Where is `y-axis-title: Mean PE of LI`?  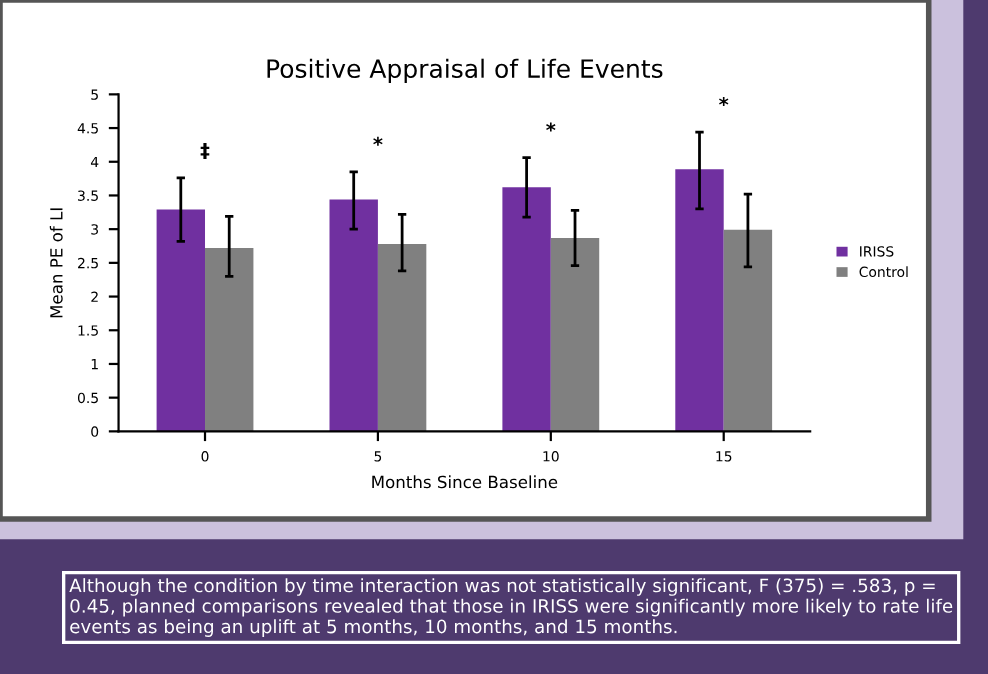
y-axis-title: Mean PE of LI is located at coordinates (56, 263).